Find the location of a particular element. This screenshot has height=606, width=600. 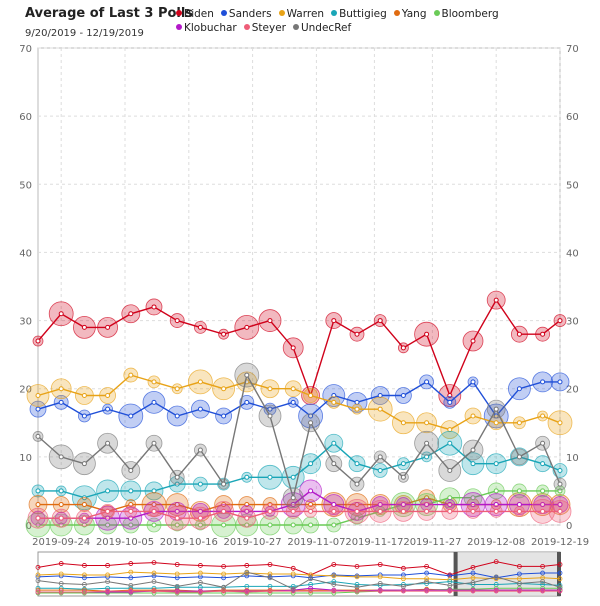

overview-left-handle is located at coordinates (455, 574).